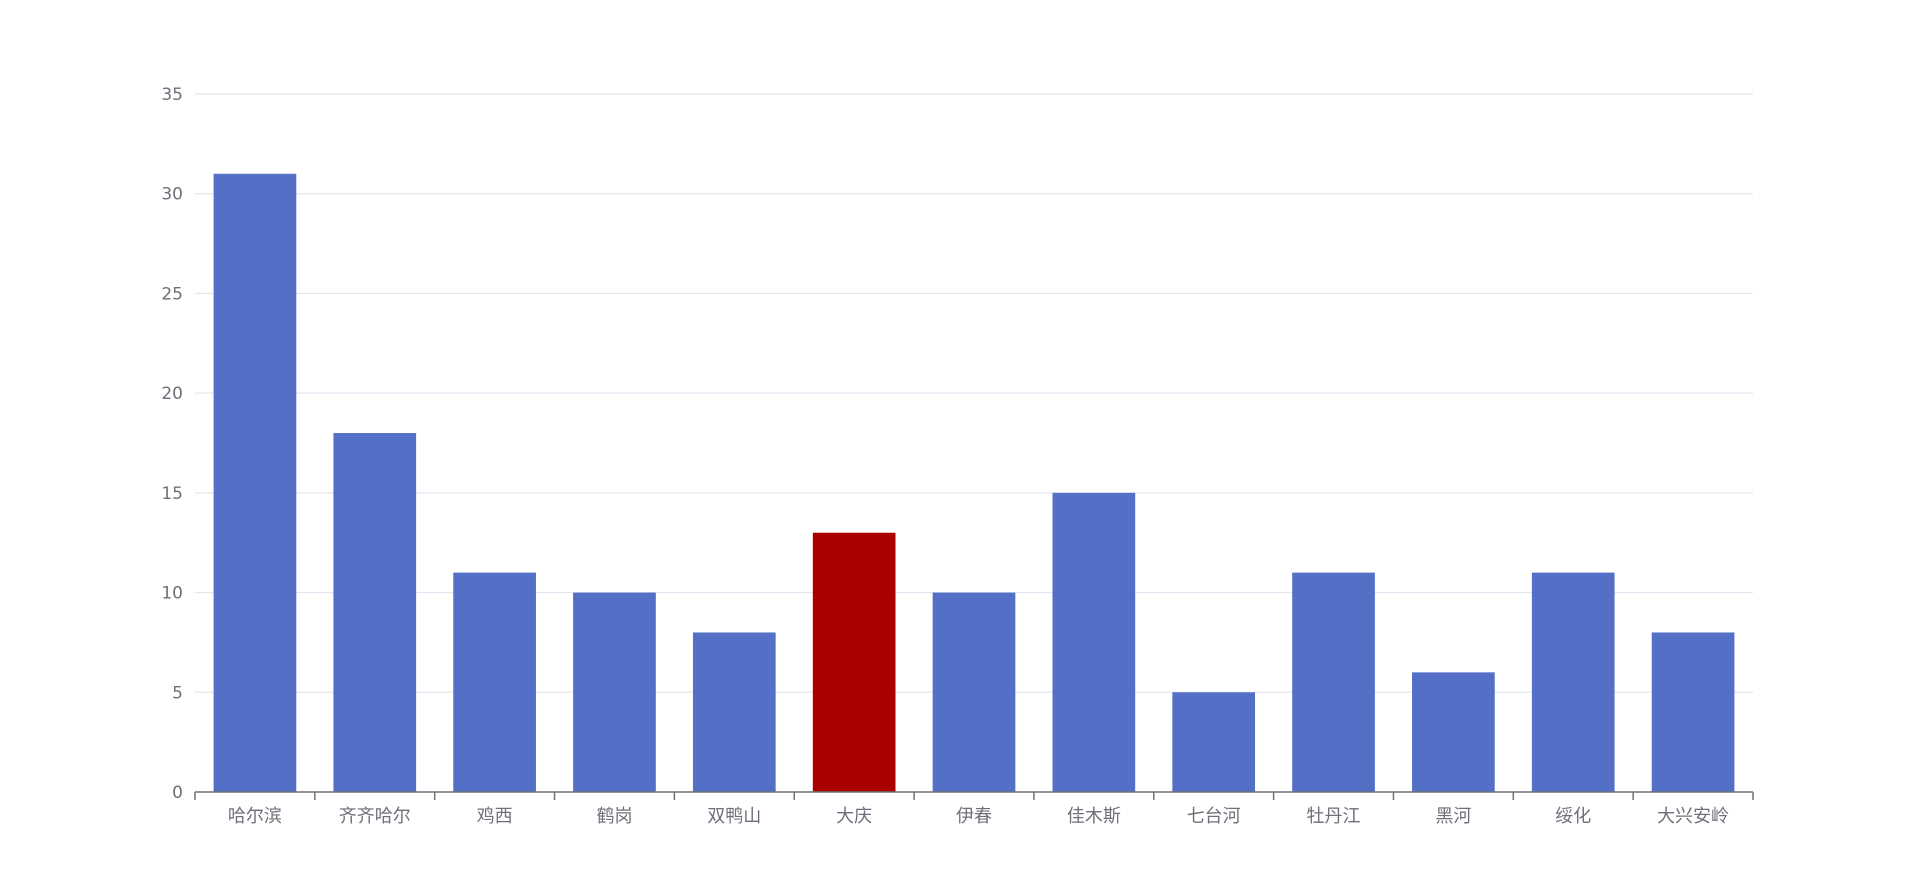  What do you see at coordinates (1693, 712) in the screenshot?
I see `bar-大兴安岭` at bounding box center [1693, 712].